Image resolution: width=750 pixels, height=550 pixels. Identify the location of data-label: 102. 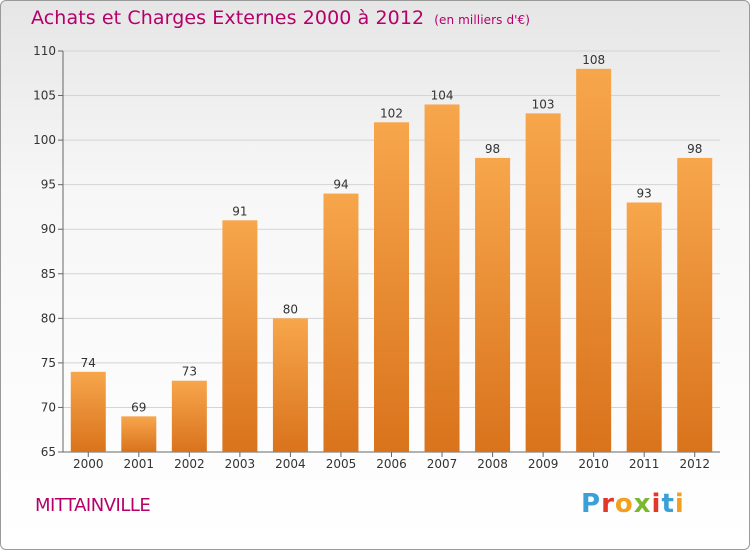
(391, 113).